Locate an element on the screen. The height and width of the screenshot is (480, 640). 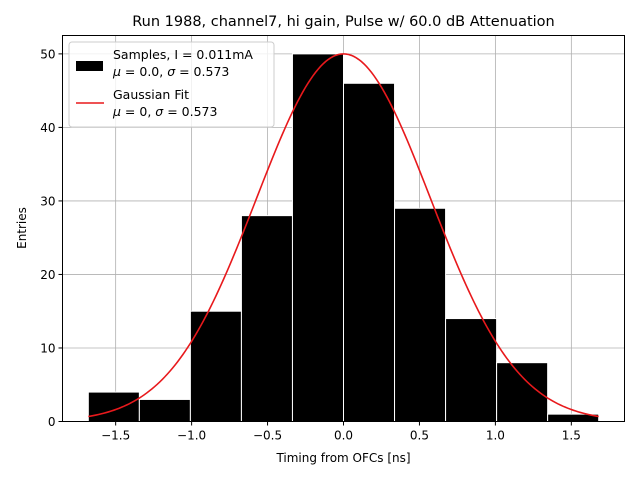
x-tick-label: −1.0 is located at coordinates (191, 436).